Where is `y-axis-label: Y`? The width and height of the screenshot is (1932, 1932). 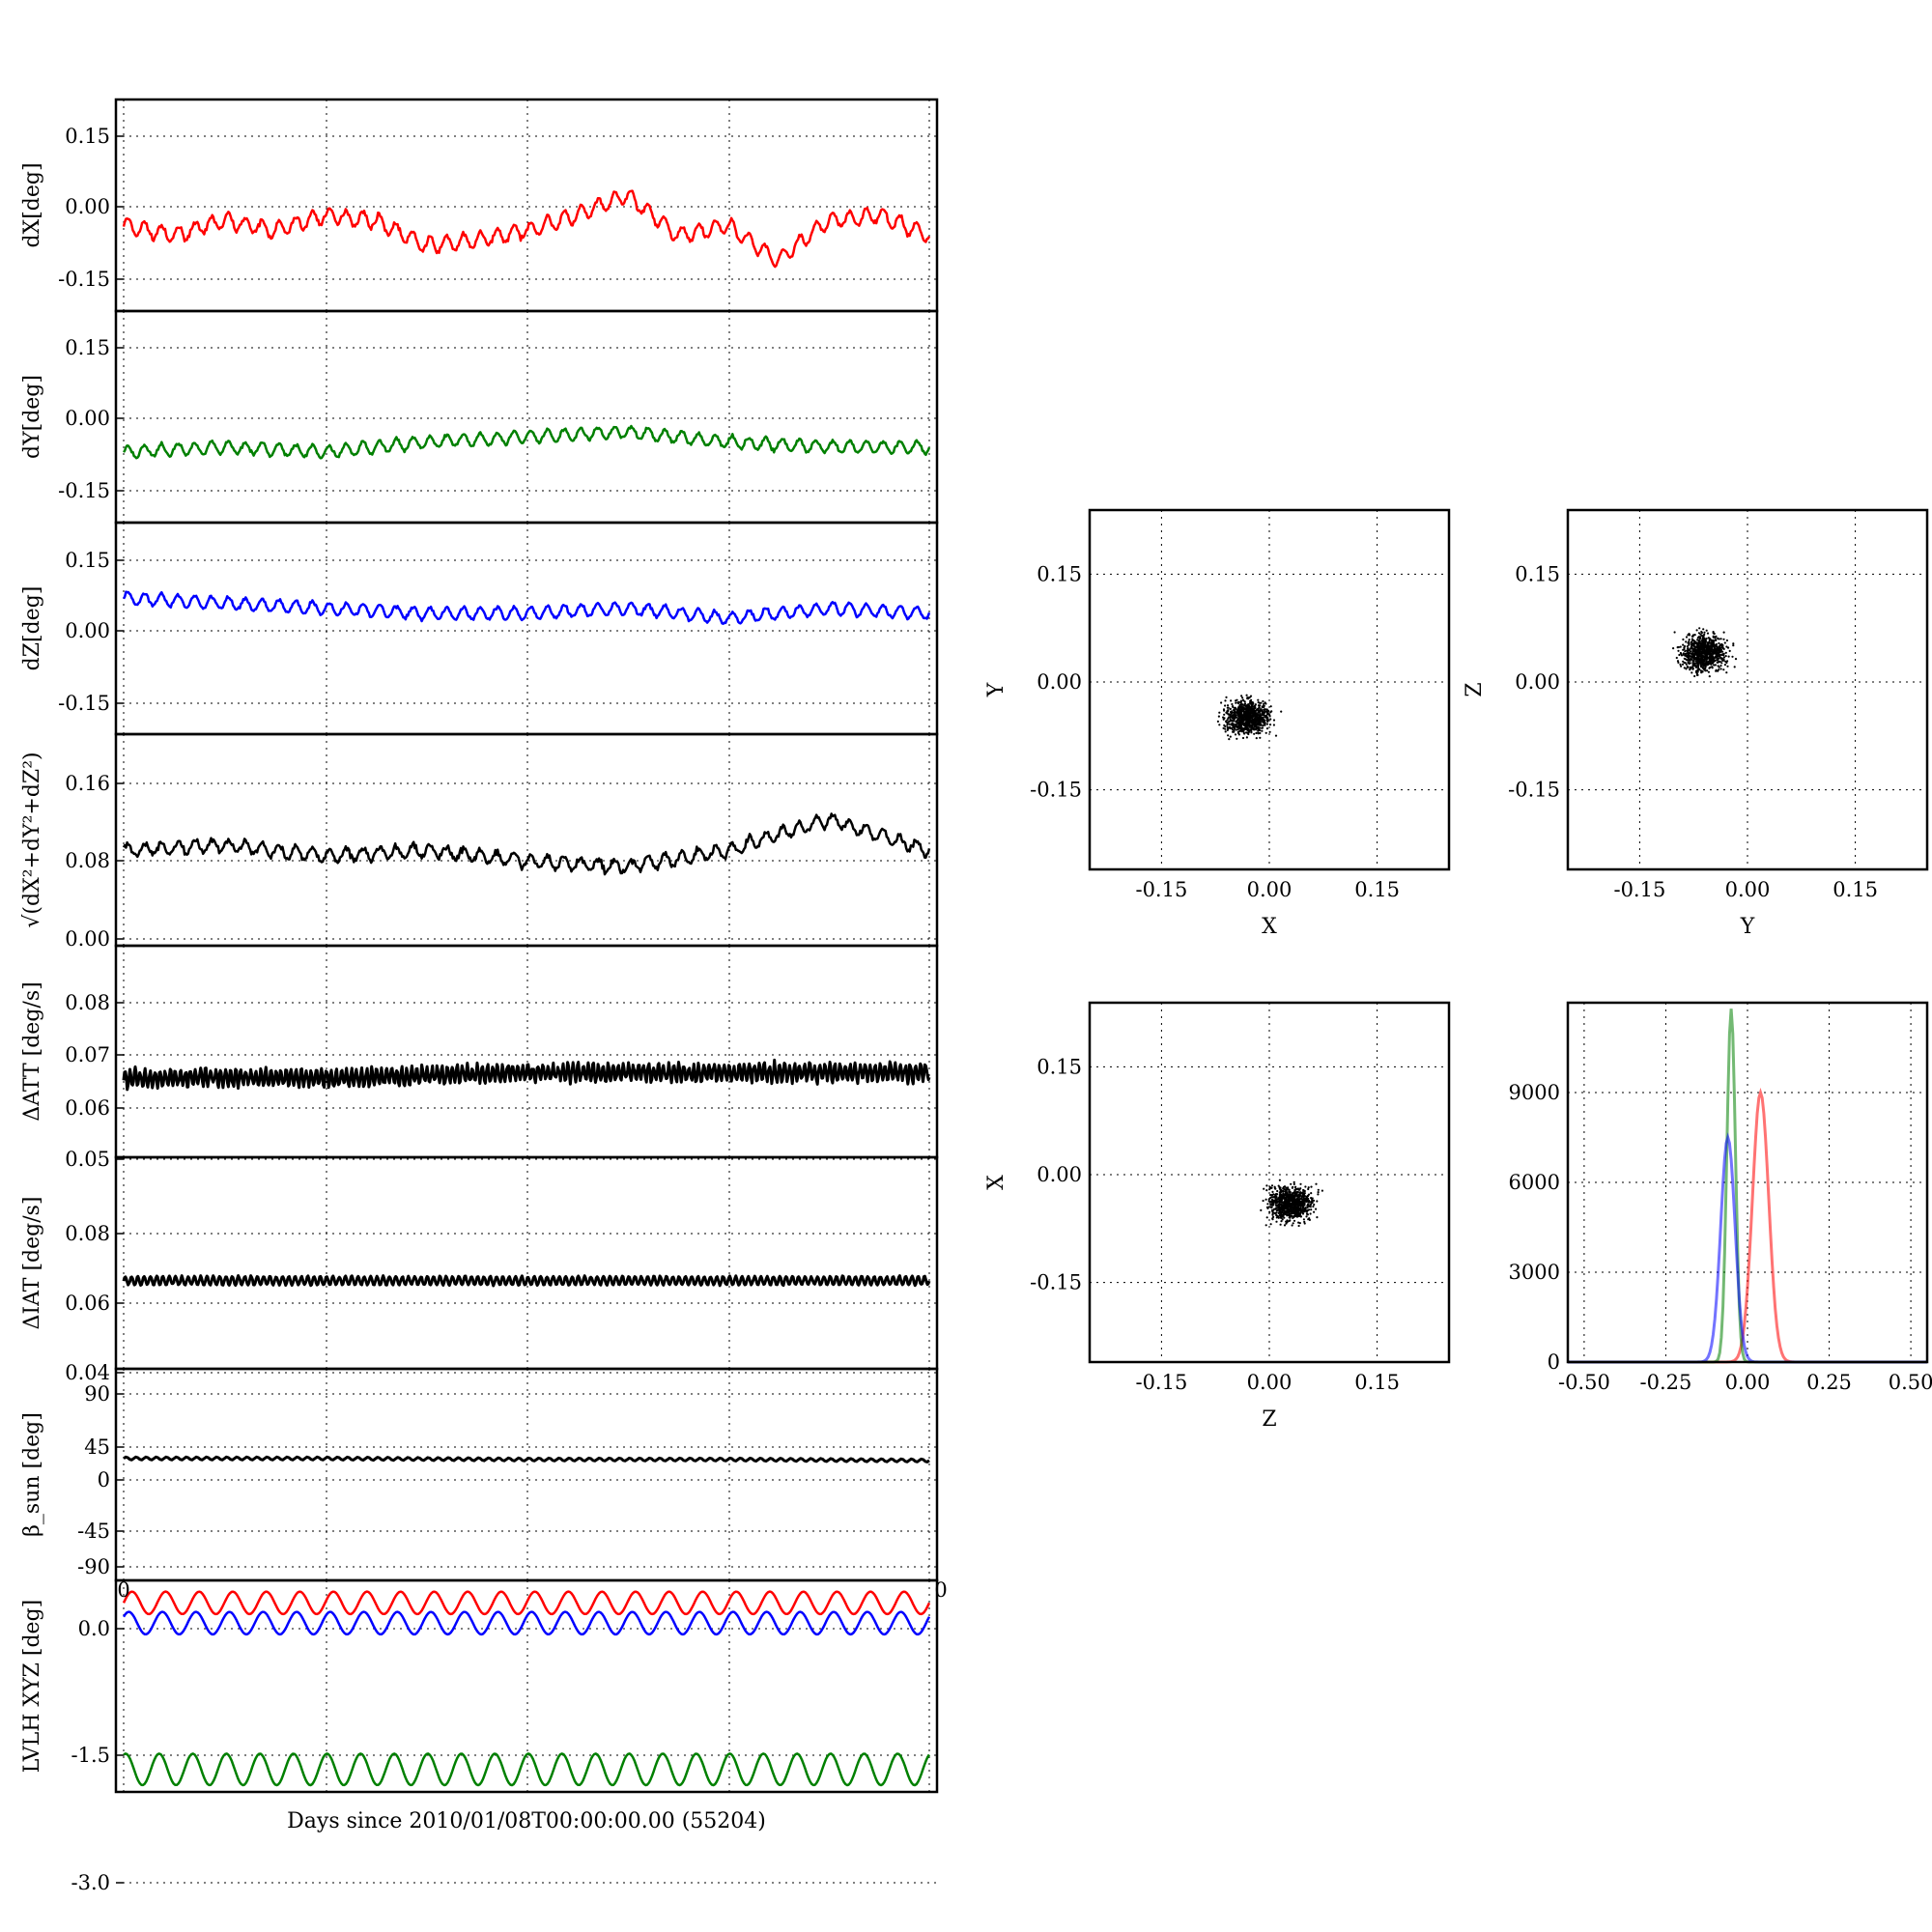 y-axis-label: Y is located at coordinates (996, 689).